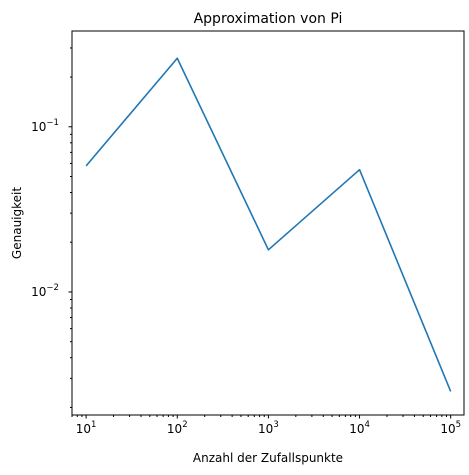 This screenshot has width=469, height=475. What do you see at coordinates (86, 428) in the screenshot?
I see `x-tick-label: 10¹` at bounding box center [86, 428].